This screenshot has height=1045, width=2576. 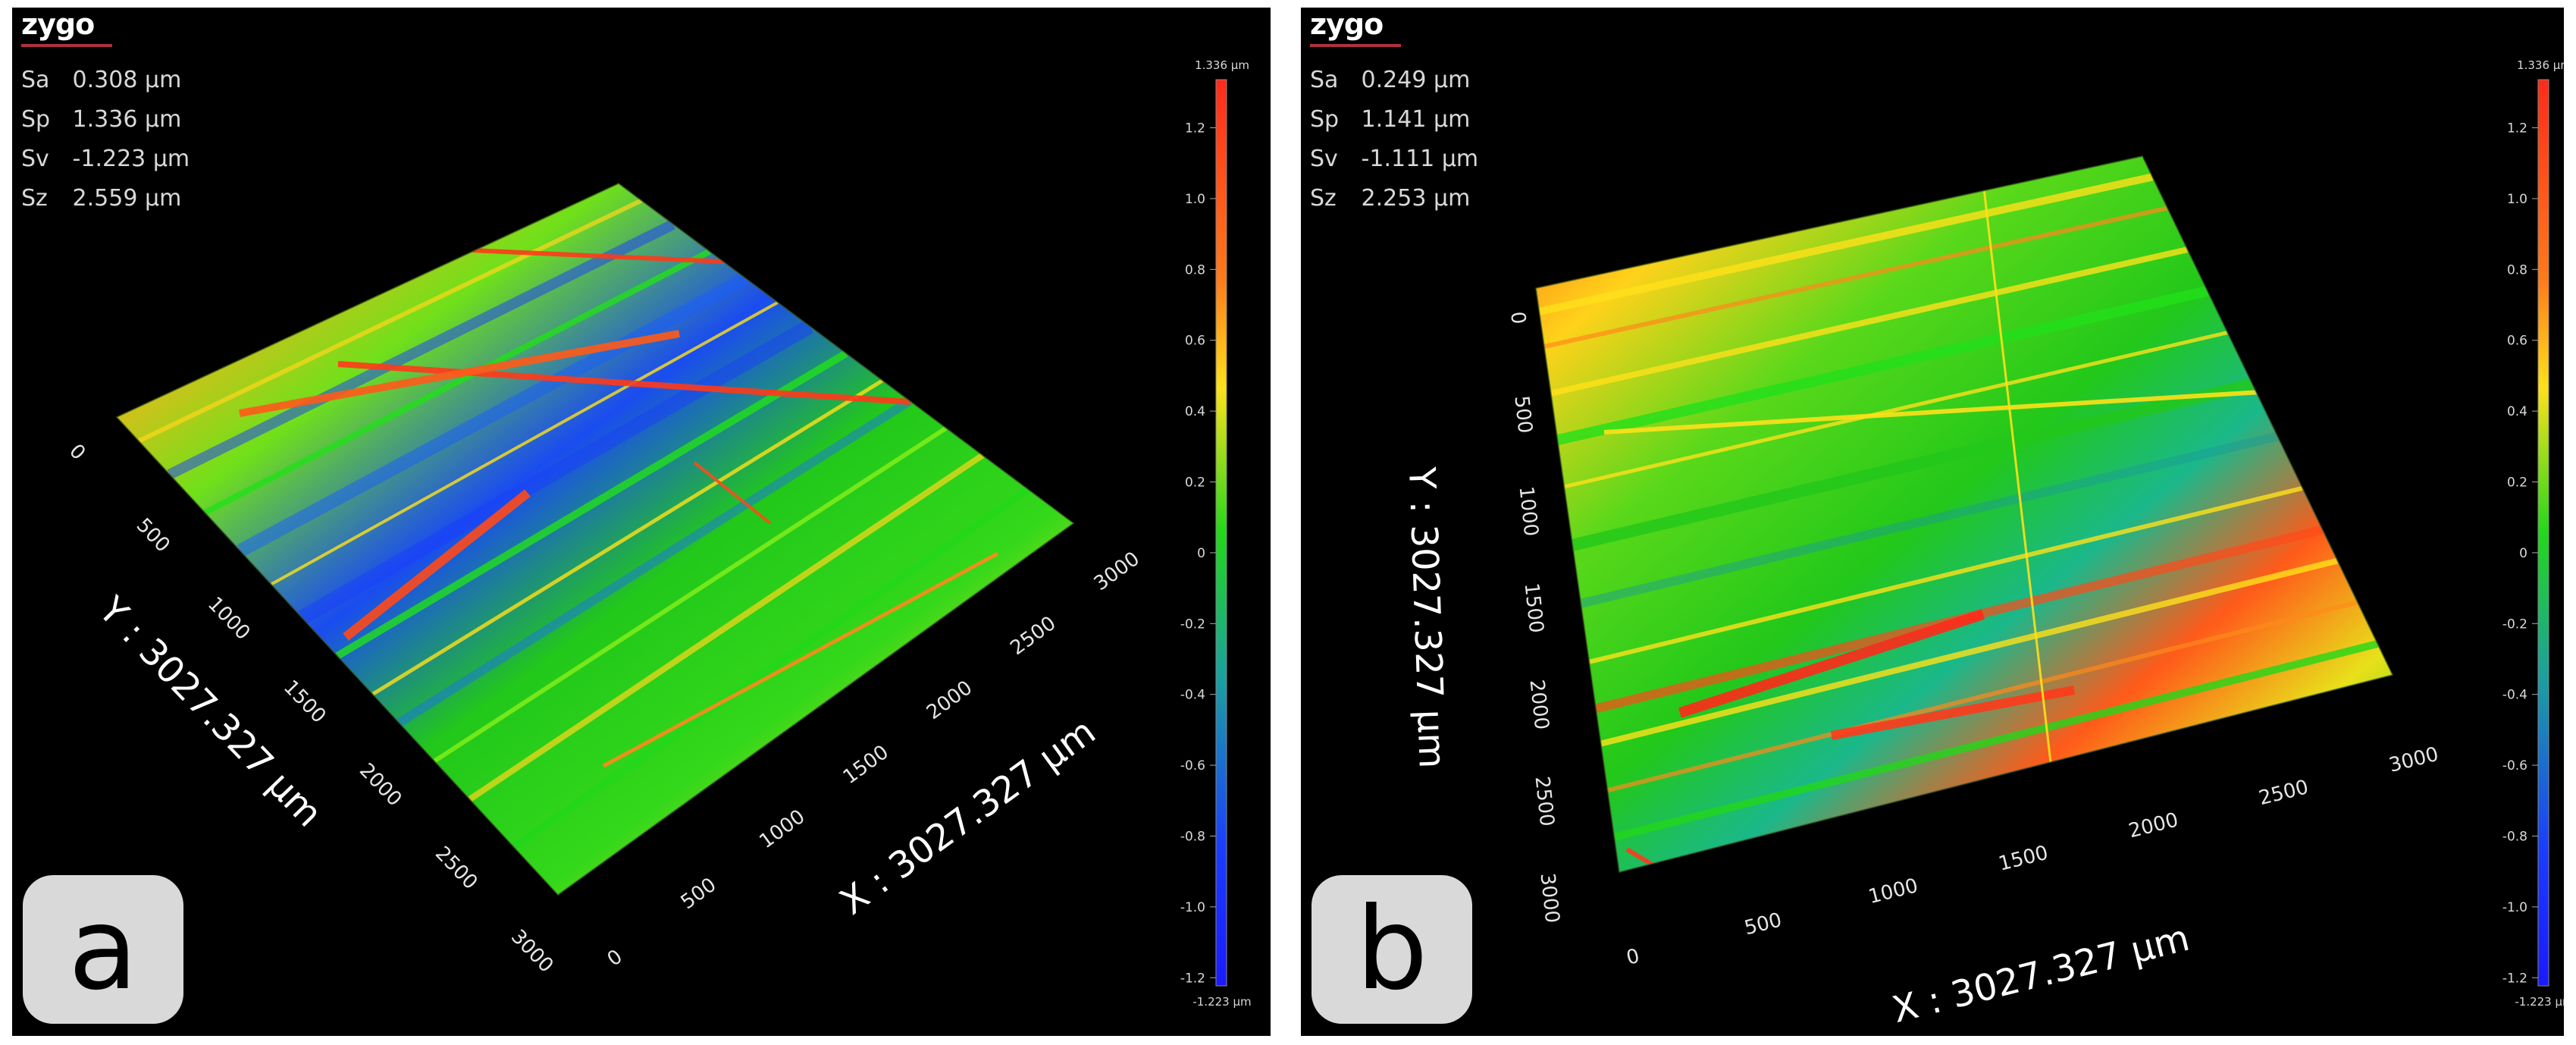 What do you see at coordinates (102, 119) in the screenshot?
I see `stat-sp: Sp 1.336 µm` at bounding box center [102, 119].